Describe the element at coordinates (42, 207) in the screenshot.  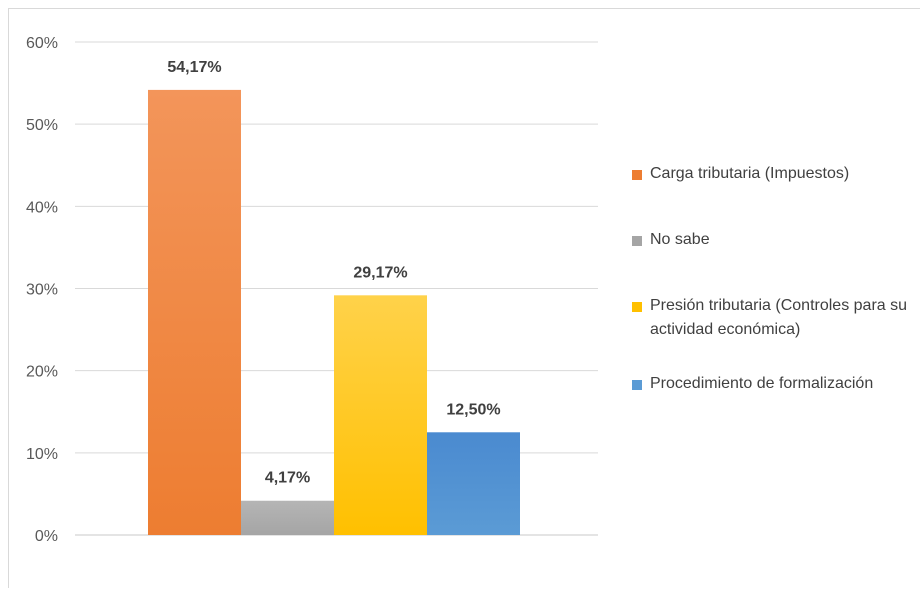
I see `y-tick-label: 40%` at that location.